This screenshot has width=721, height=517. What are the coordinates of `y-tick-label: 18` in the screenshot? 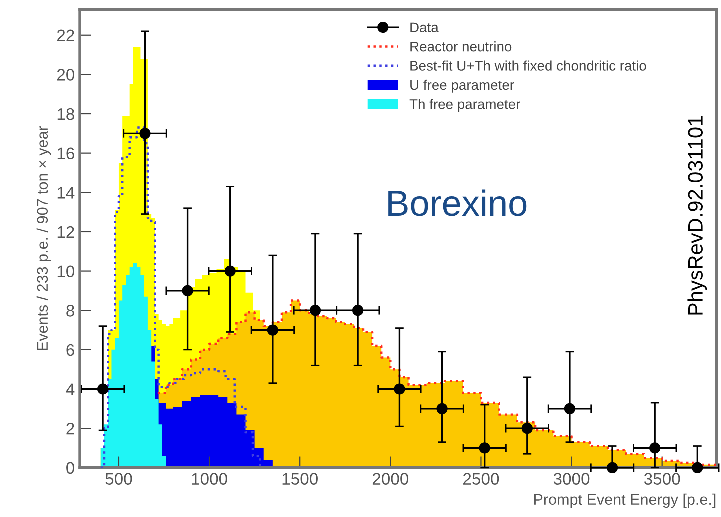 It's located at (66, 114).